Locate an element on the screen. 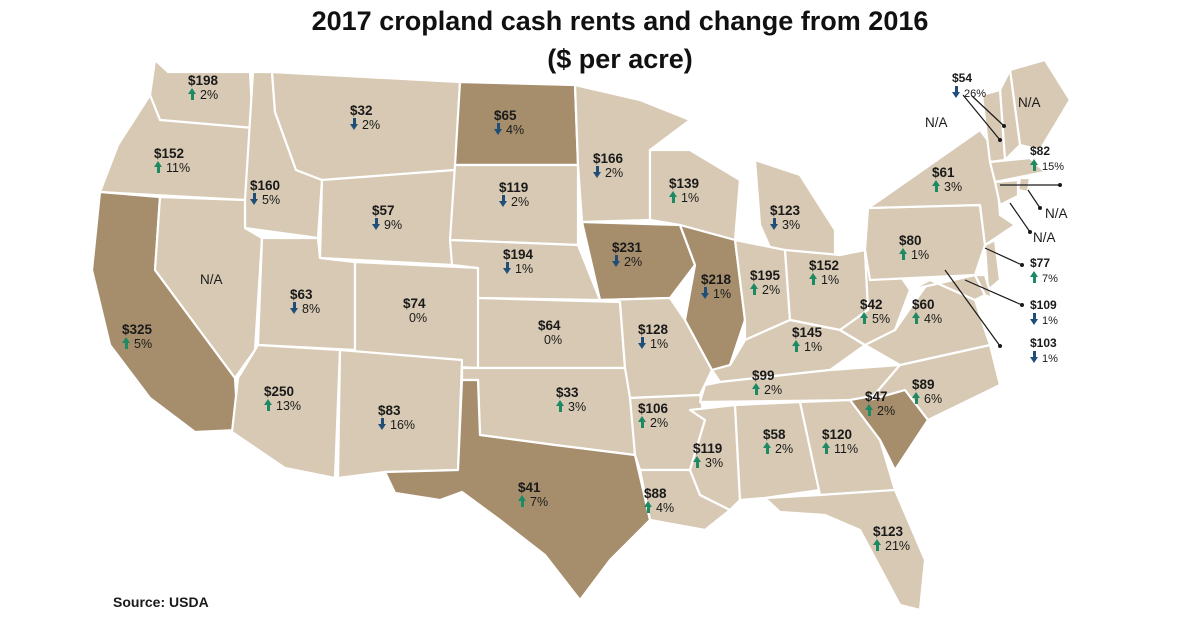 Image resolution: width=1200 pixels, height=630 pixels. state-label-ri: N/A is located at coordinates (1056, 213).